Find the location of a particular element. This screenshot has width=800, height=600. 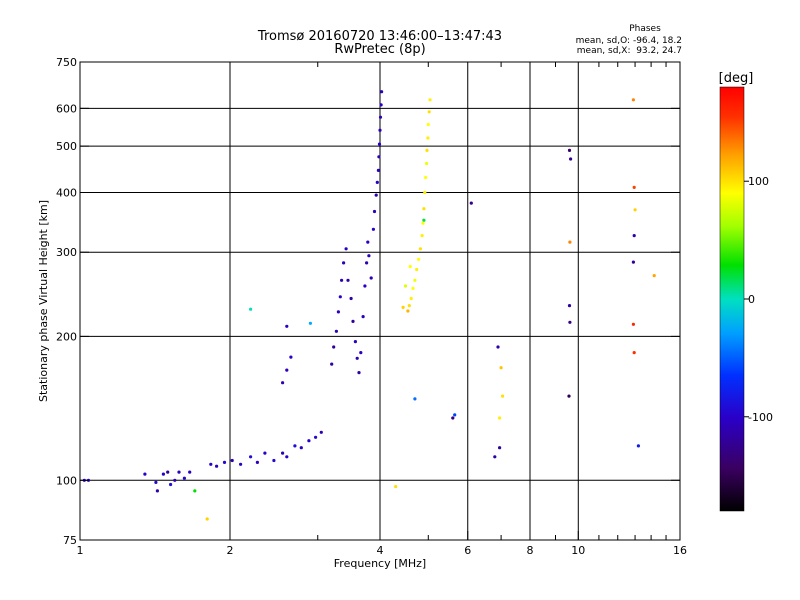

colorbar-tick-label: 100 is located at coordinates (758, 181).